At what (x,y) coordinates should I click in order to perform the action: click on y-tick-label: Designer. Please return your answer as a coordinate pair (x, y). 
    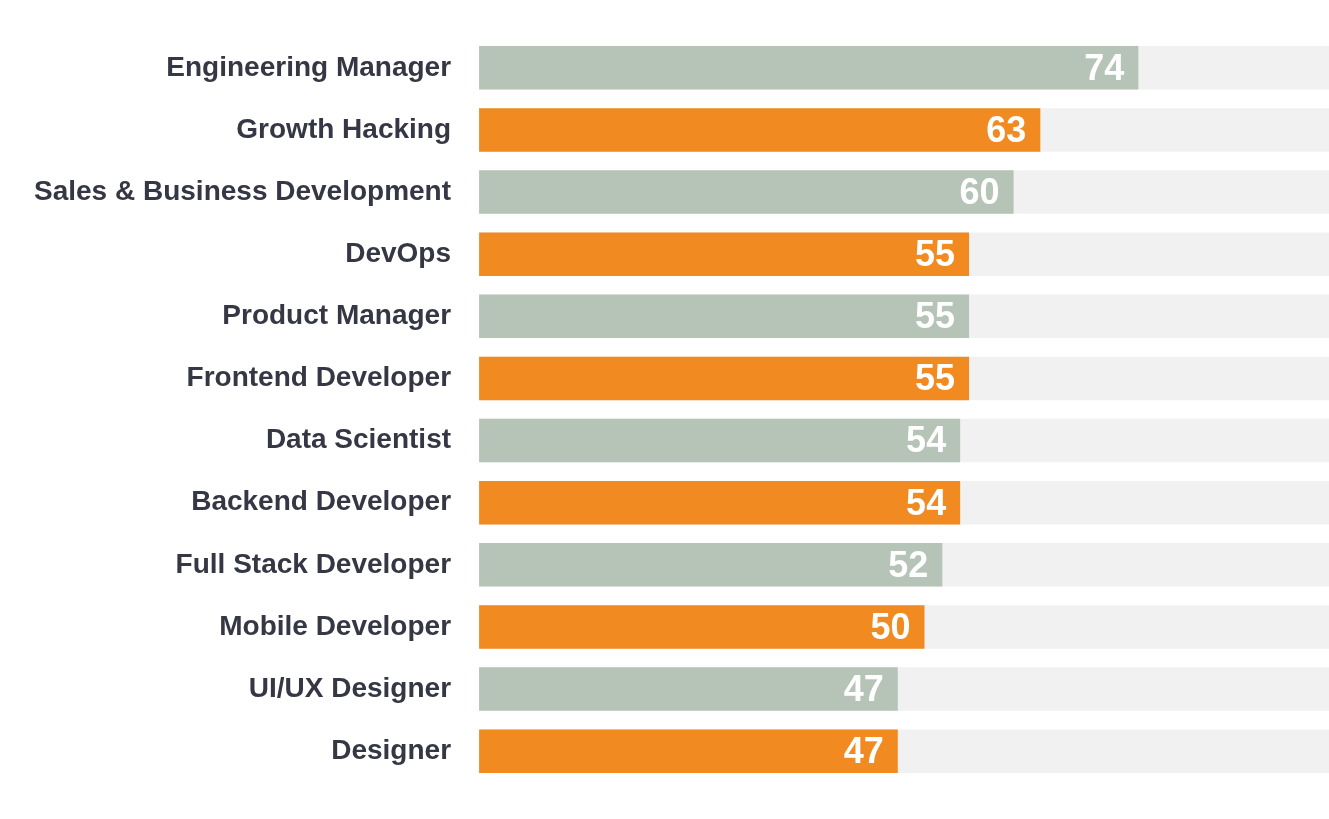
    Looking at the image, I should click on (391, 749).